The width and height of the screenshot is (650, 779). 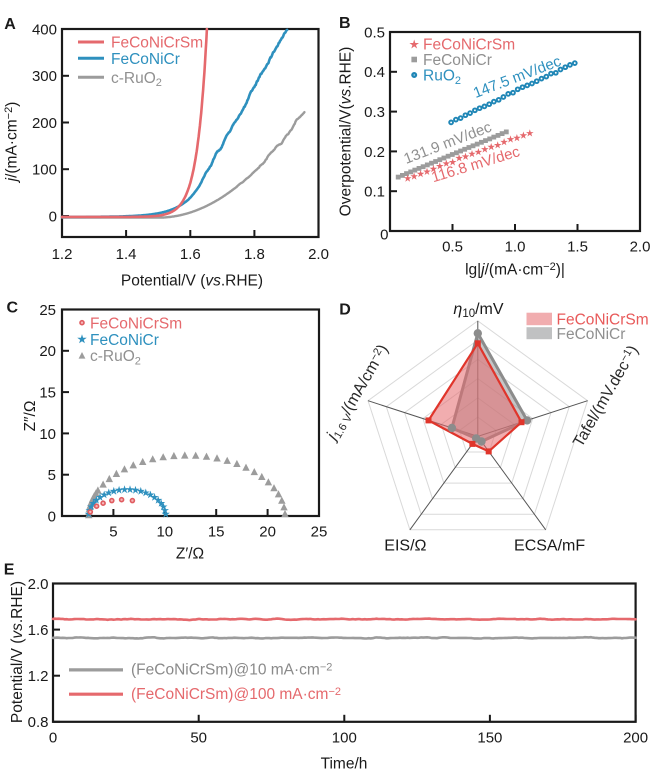 What do you see at coordinates (577, 247) in the screenshot?
I see `svg-text: 1.5` at bounding box center [577, 247].